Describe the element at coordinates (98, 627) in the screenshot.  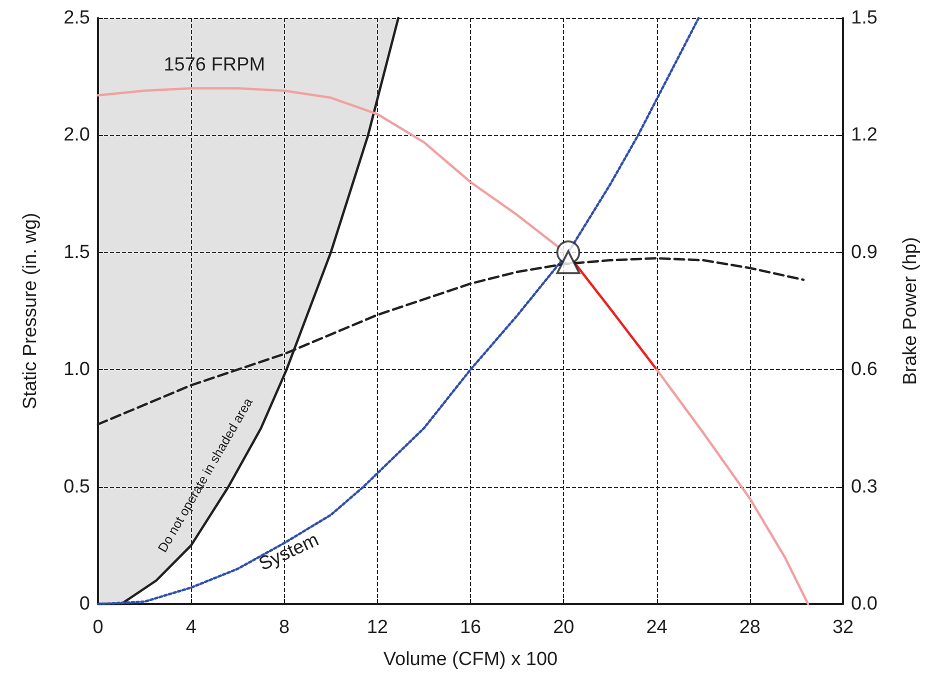
I see `x-tick-label: 0` at that location.